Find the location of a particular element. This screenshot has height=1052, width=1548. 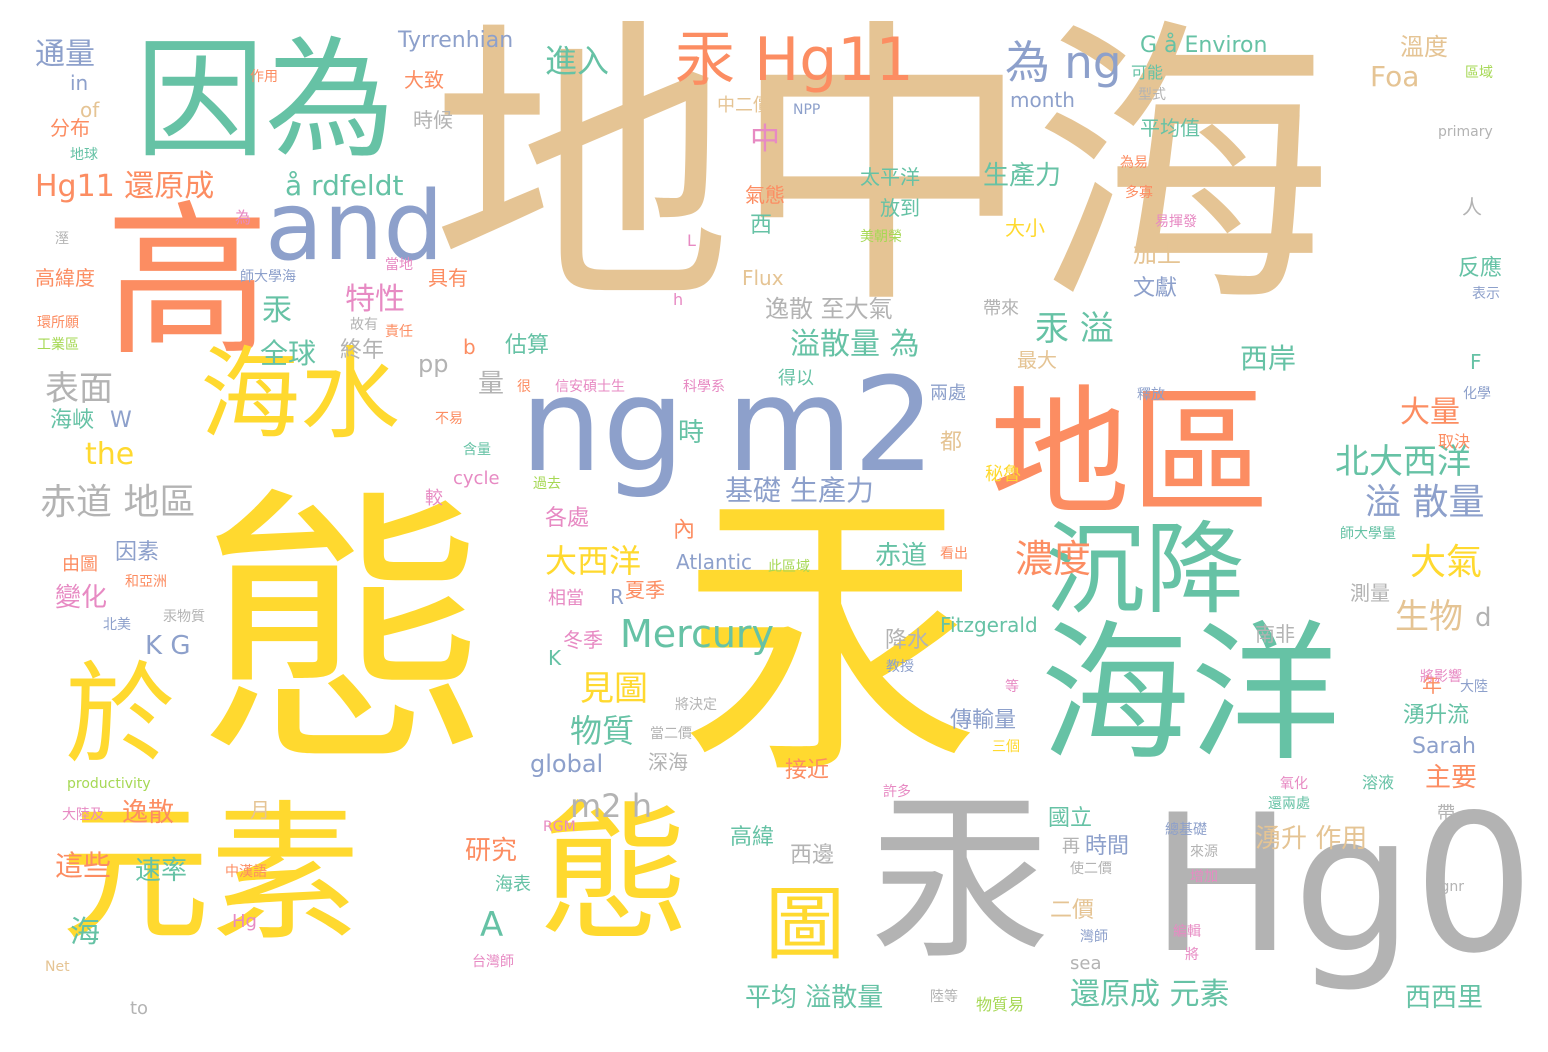

cloud-word: 海水 is located at coordinates (300, 394).